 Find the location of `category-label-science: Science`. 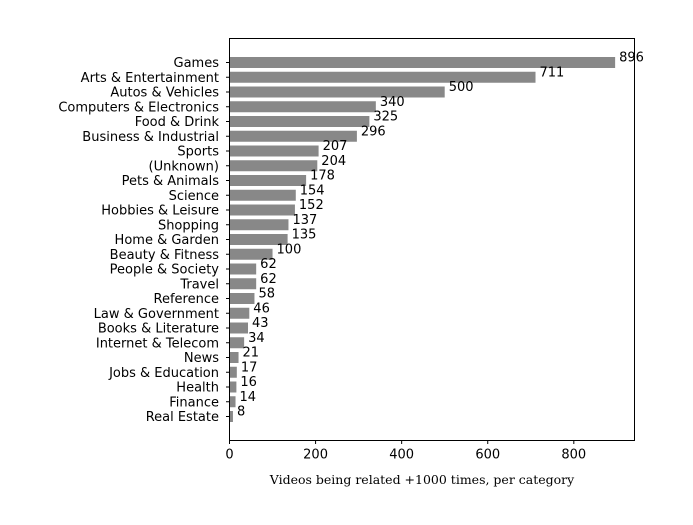

category-label-science: Science is located at coordinates (194, 196).